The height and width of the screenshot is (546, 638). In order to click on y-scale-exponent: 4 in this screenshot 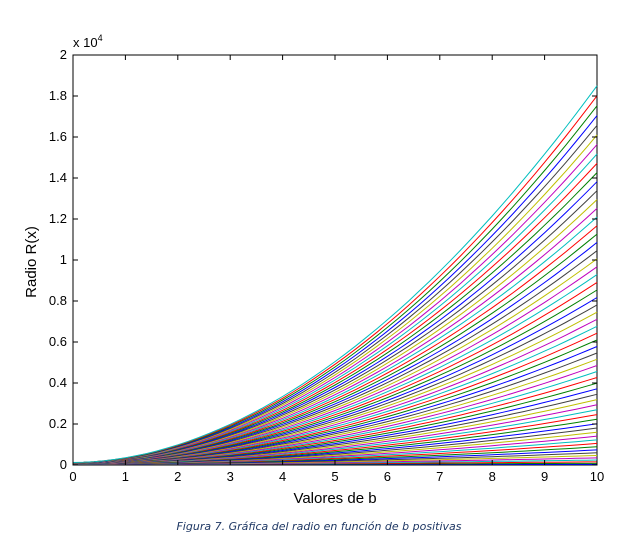, I will do `click(100, 38)`.